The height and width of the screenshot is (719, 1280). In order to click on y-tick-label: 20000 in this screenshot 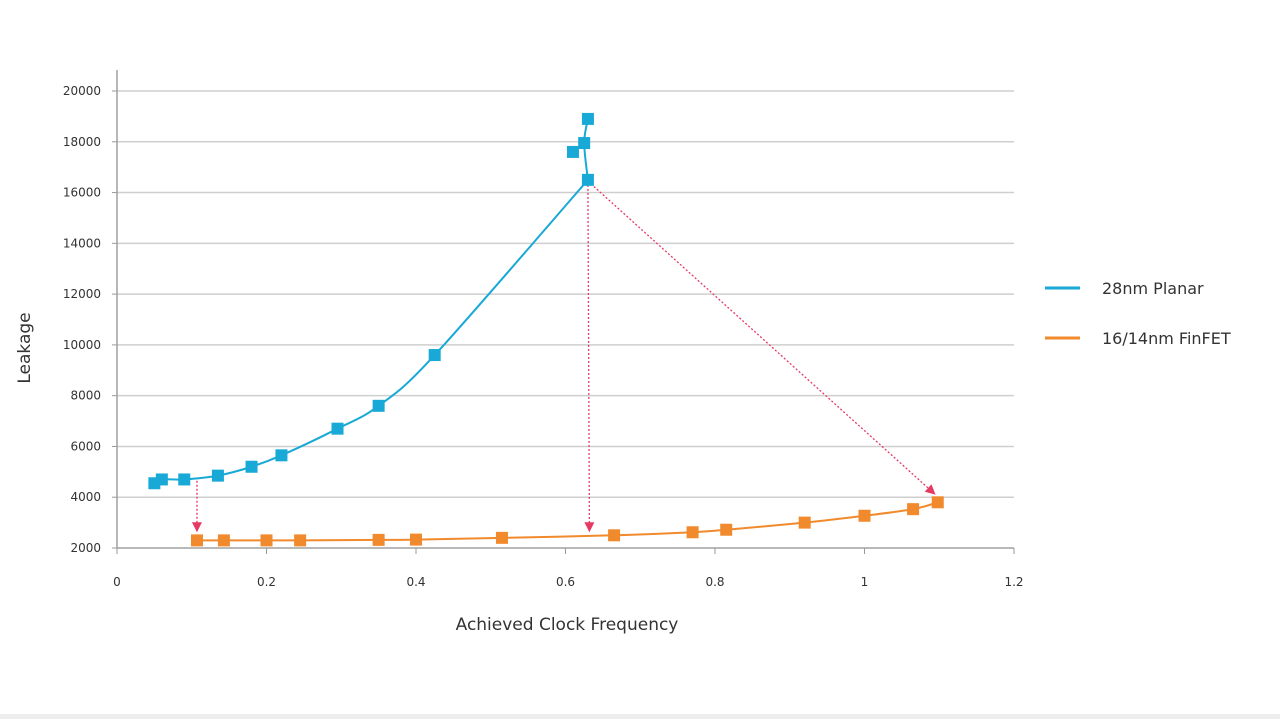, I will do `click(82, 91)`.